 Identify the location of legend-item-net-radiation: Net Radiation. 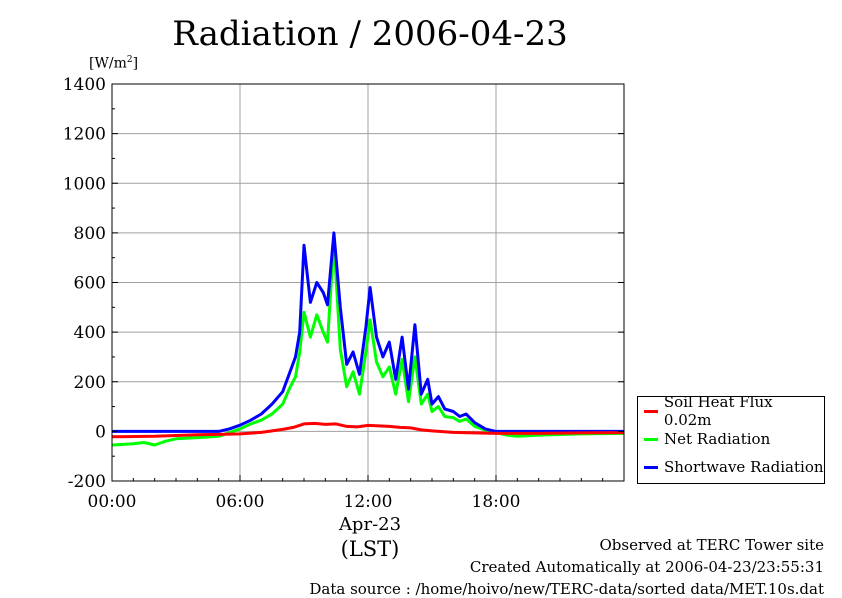
(704, 439).